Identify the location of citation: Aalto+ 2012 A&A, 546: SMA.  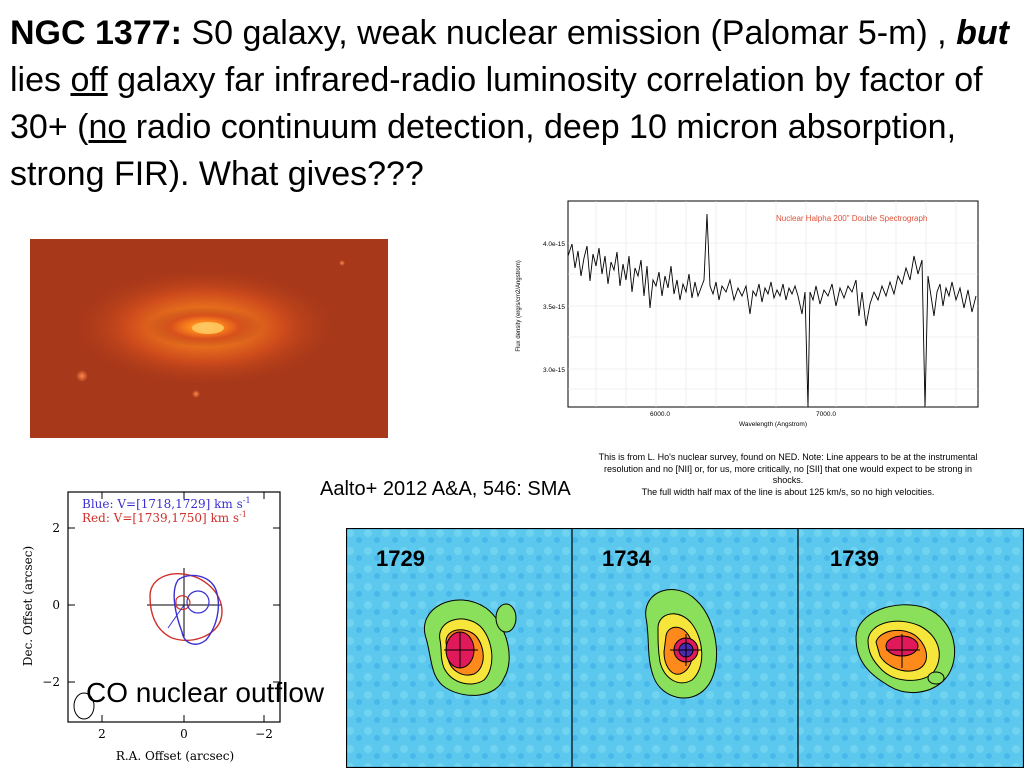
(445, 489).